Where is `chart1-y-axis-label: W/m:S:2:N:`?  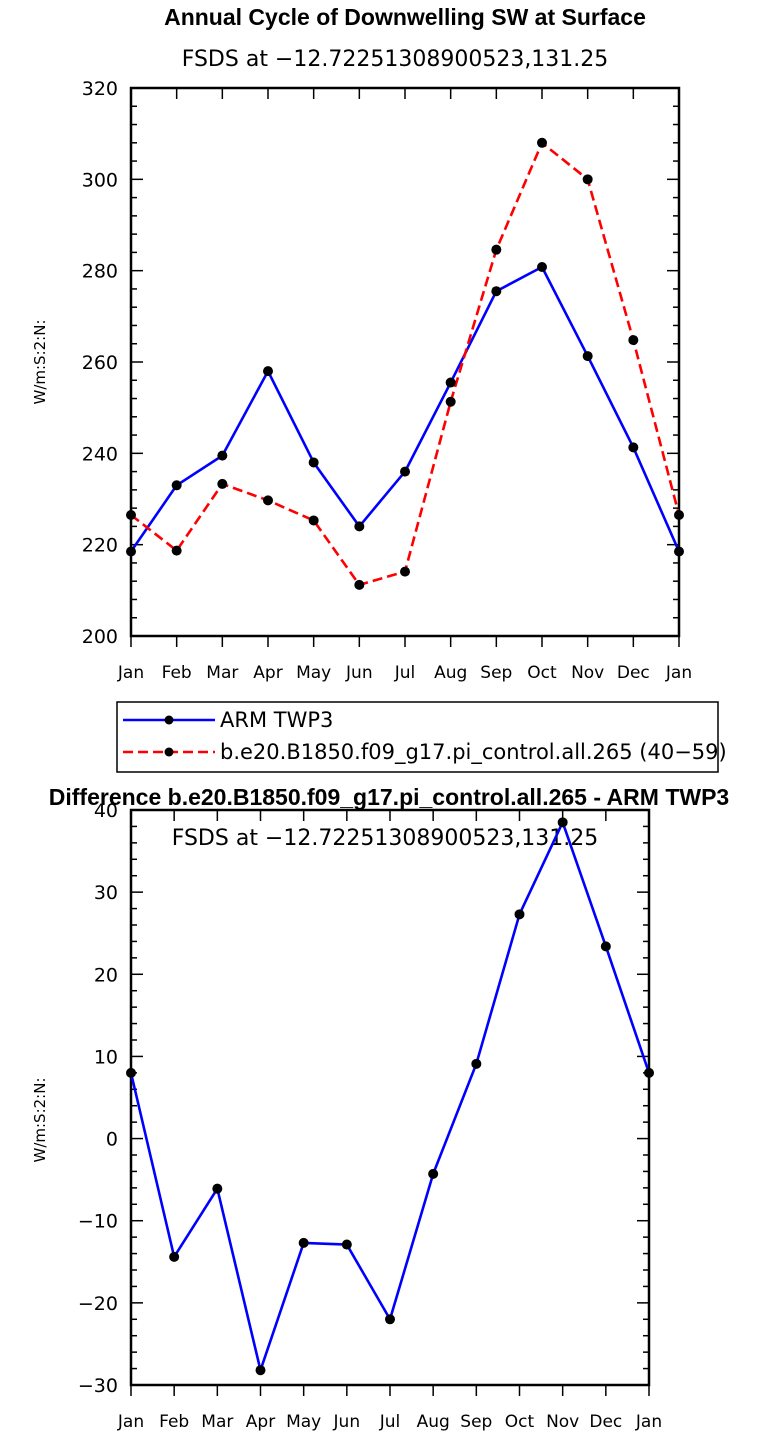
chart1-y-axis-label: W/m:S:2:N: is located at coordinates (40, 362).